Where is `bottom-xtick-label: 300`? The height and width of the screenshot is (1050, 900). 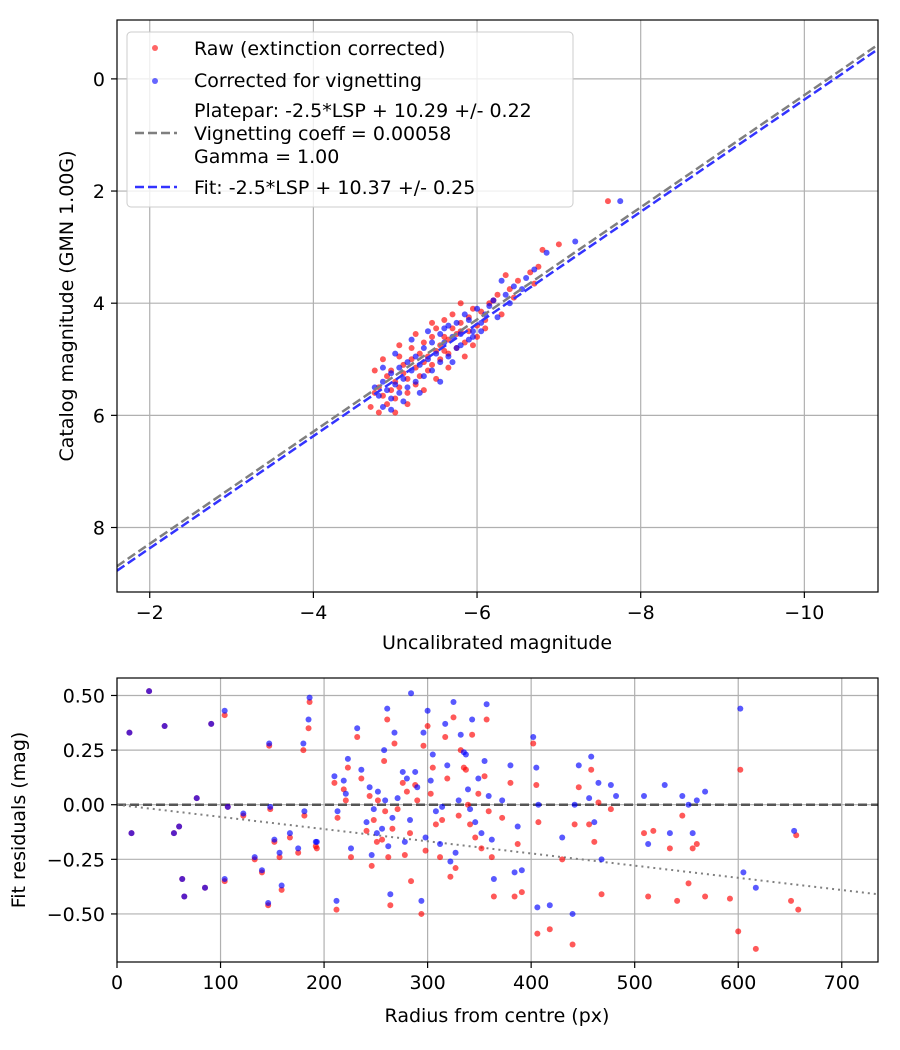 bottom-xtick-label: 300 is located at coordinates (427, 983).